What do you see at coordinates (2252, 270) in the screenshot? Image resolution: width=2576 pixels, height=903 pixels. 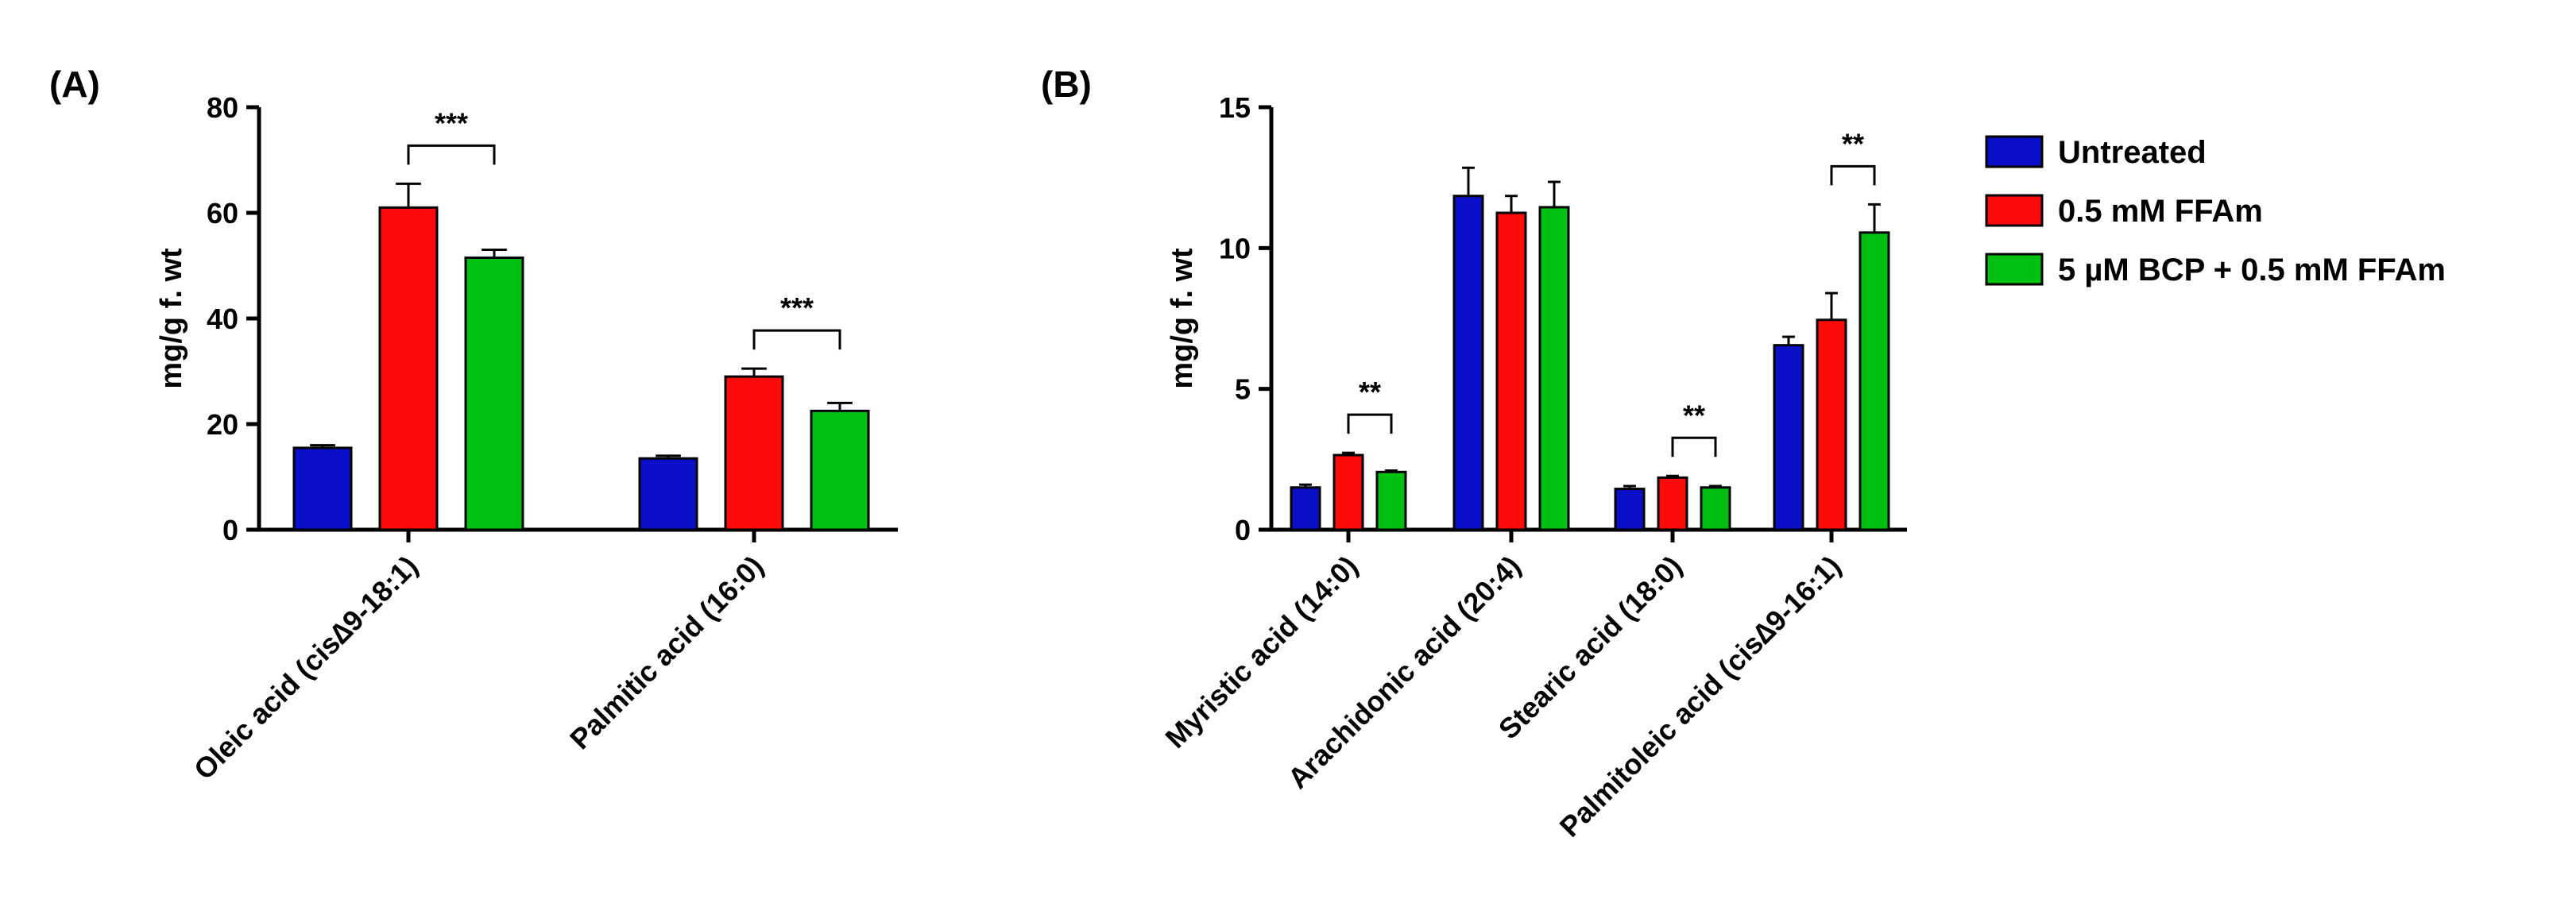 I see `legend-label: 5 µM BCP + 0.5 mM FFAm` at bounding box center [2252, 270].